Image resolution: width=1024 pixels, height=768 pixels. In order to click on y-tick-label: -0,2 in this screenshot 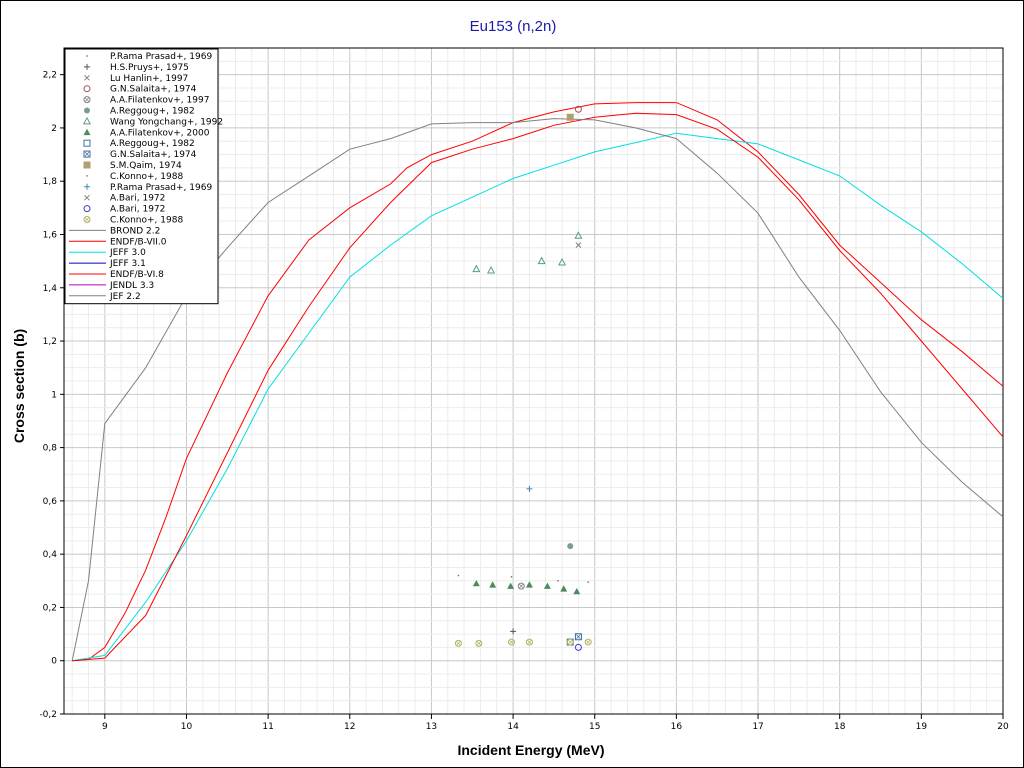, I will do `click(48, 715)`.